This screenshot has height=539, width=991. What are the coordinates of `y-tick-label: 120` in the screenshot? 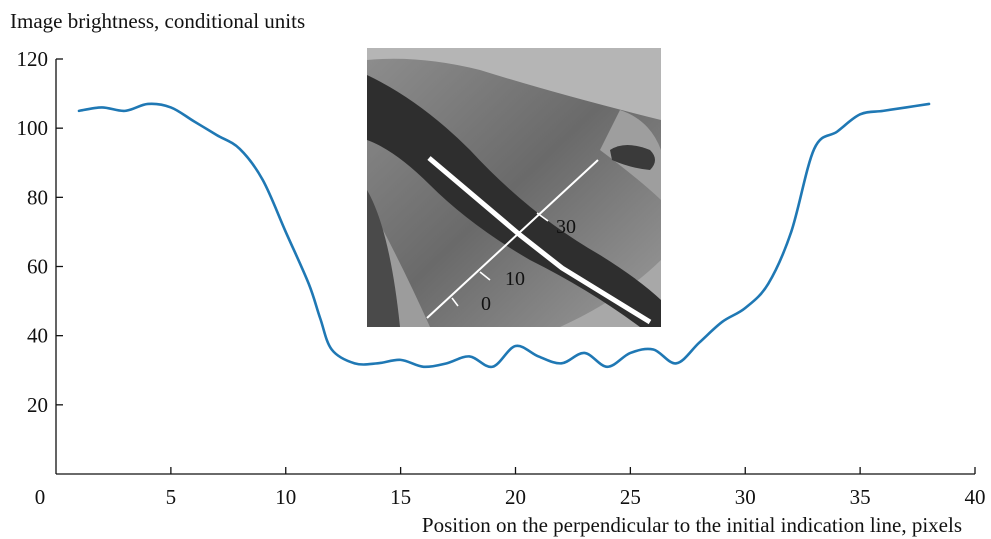 It's located at (33, 59).